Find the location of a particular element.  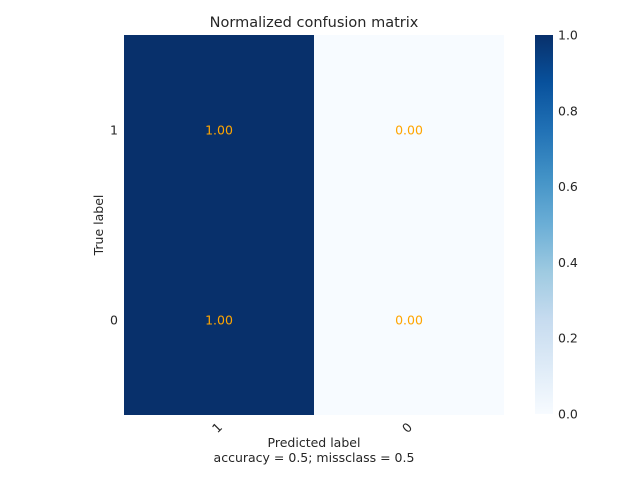

colorbar-tick-label: 0.4 is located at coordinates (568, 262).